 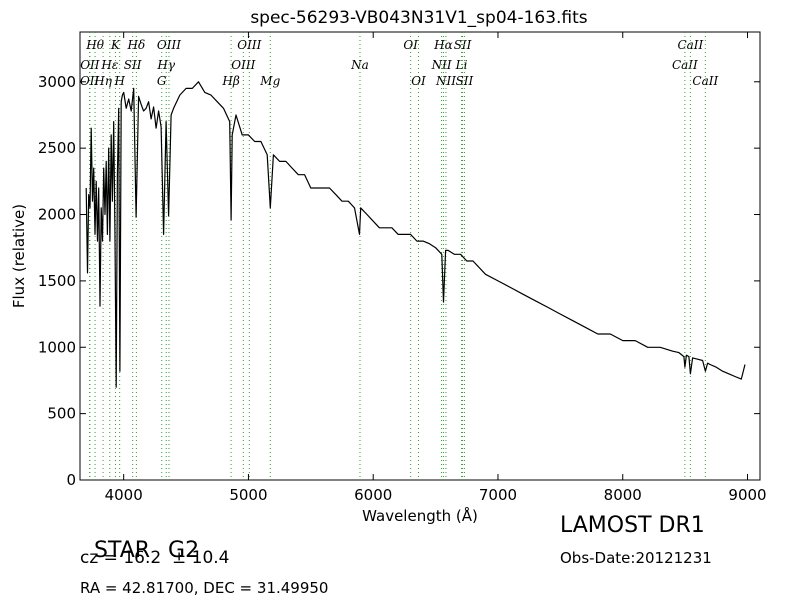 What do you see at coordinates (133, 65) in the screenshot?
I see `line-marker-label-7: SII` at bounding box center [133, 65].